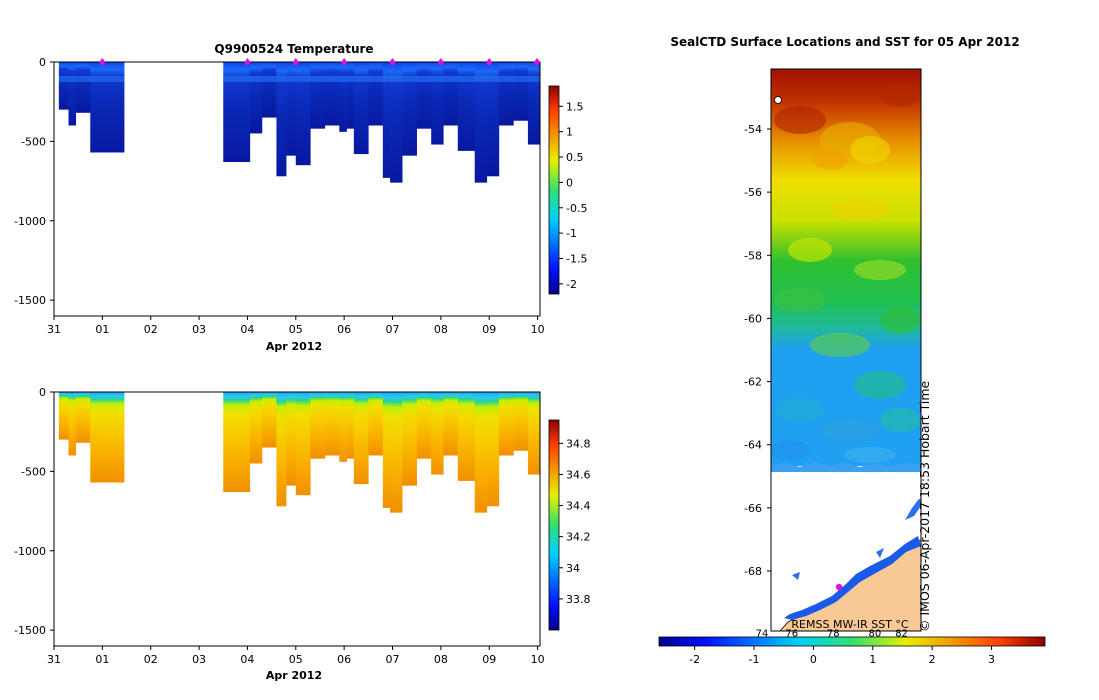  Describe the element at coordinates (296, 659) in the screenshot. I see `salinity-x-tick-label: 05` at that location.